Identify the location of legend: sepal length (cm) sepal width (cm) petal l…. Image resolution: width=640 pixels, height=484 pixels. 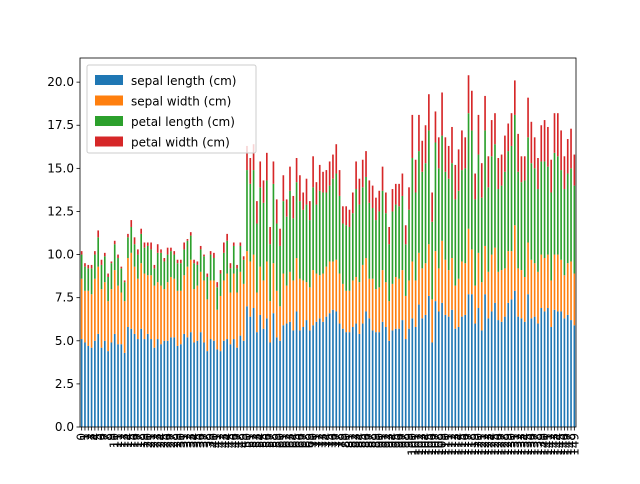
(171, 109).